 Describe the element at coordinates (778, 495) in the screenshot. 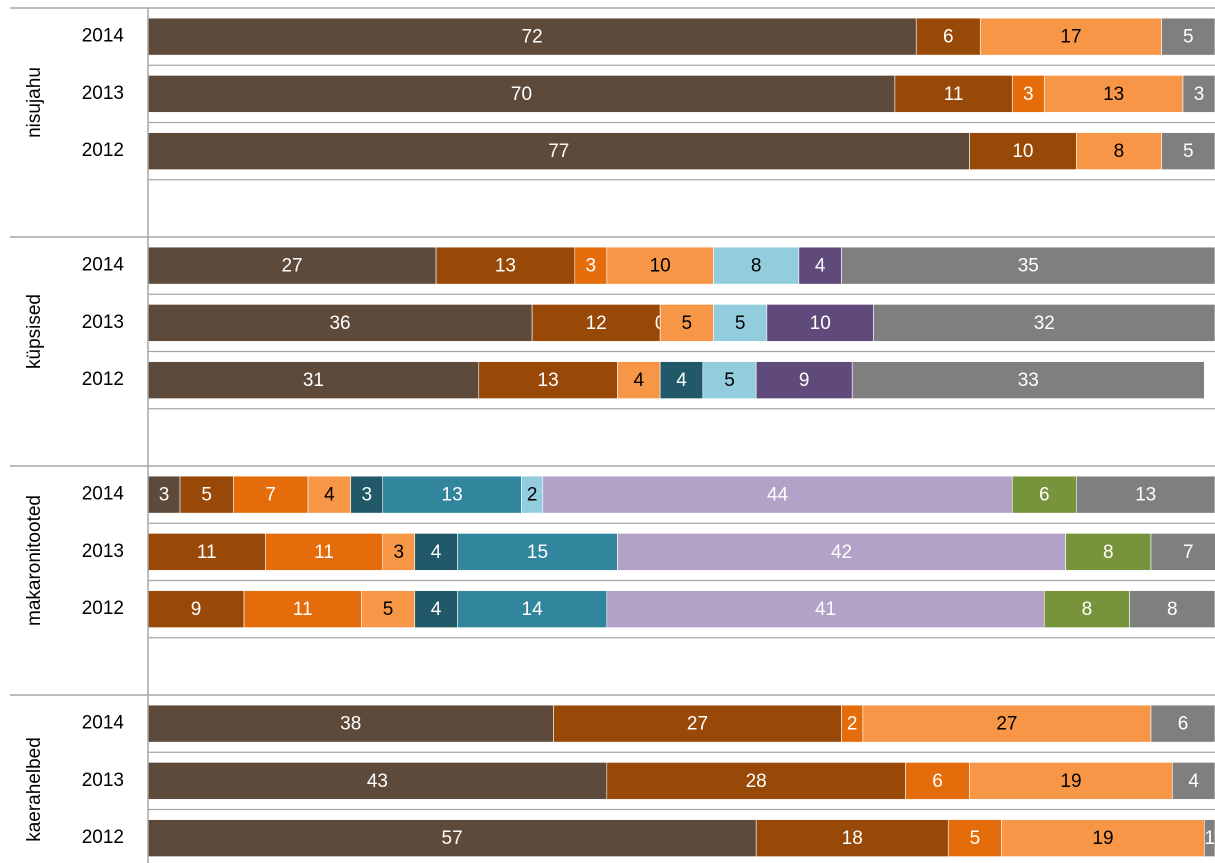

I see `data-label: 44` at that location.